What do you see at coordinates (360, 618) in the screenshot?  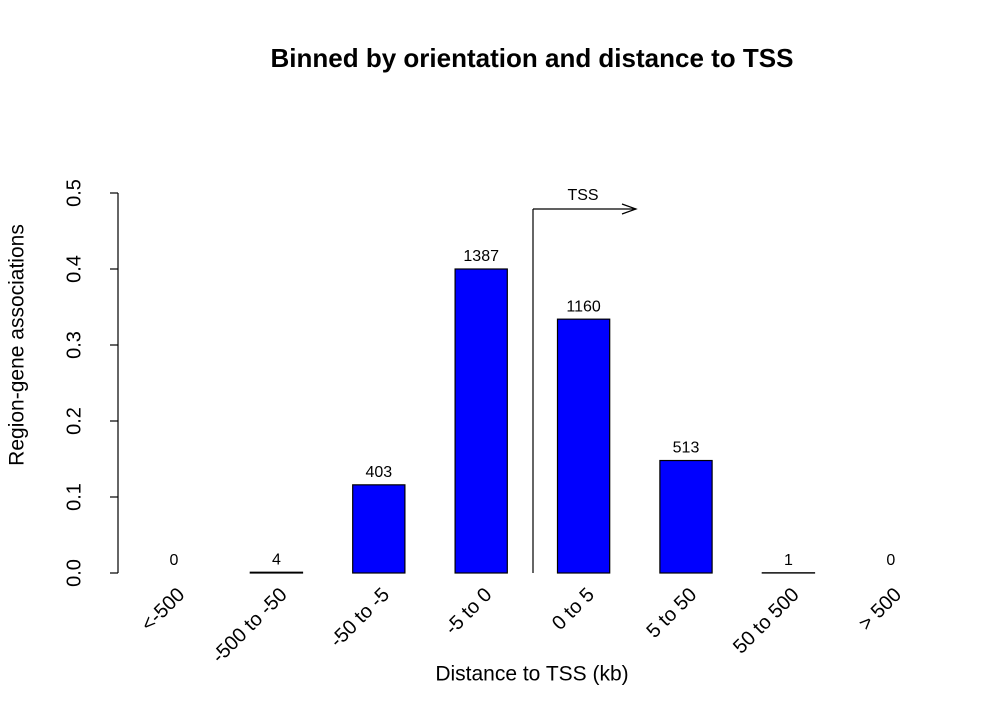 I see `x-tick-label: -50 to -5` at bounding box center [360, 618].